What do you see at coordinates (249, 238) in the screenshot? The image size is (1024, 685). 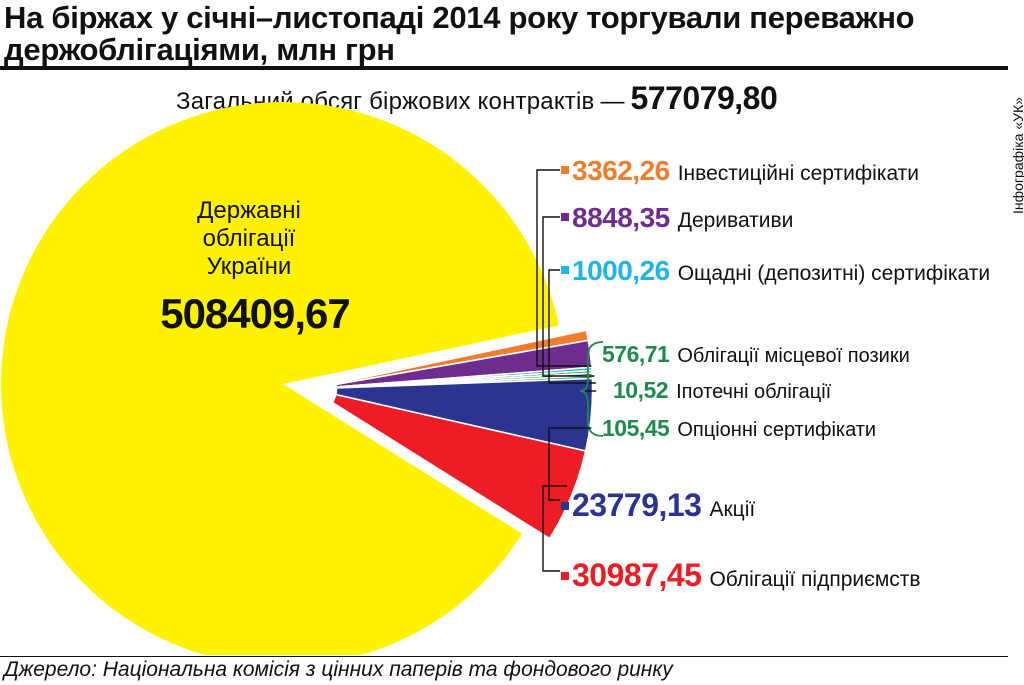 I see `slice-label-word: облігації` at bounding box center [249, 238].